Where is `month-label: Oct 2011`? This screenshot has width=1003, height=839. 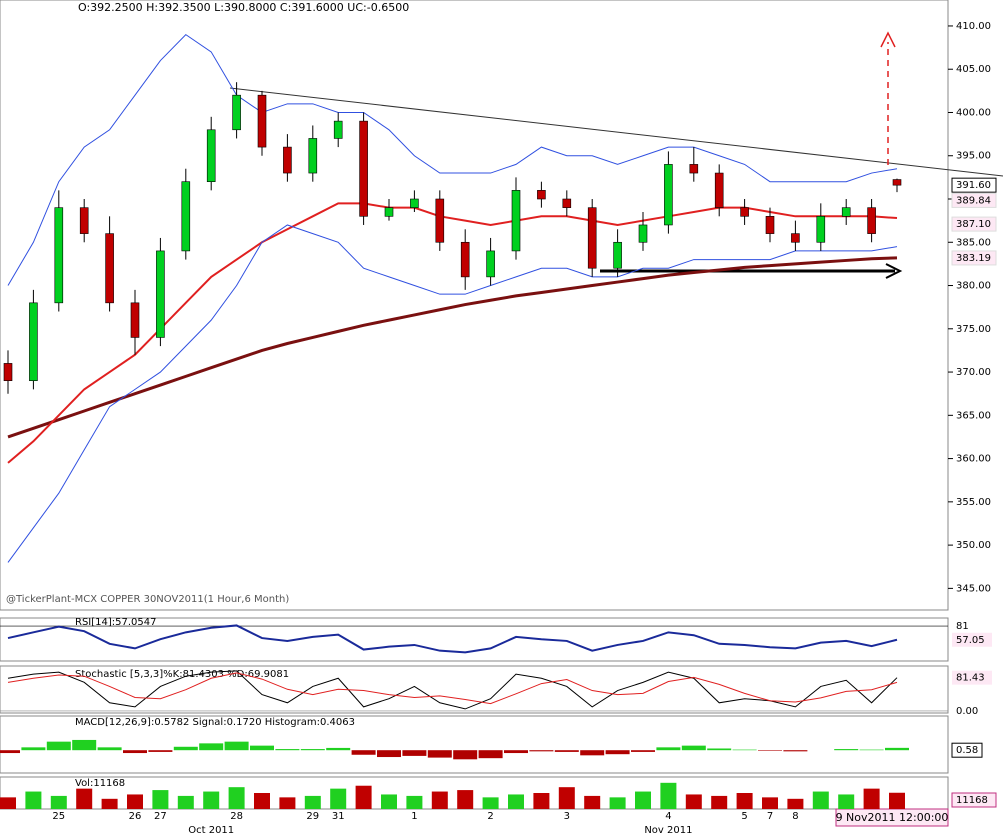 month-label: Oct 2011 is located at coordinates (211, 830).